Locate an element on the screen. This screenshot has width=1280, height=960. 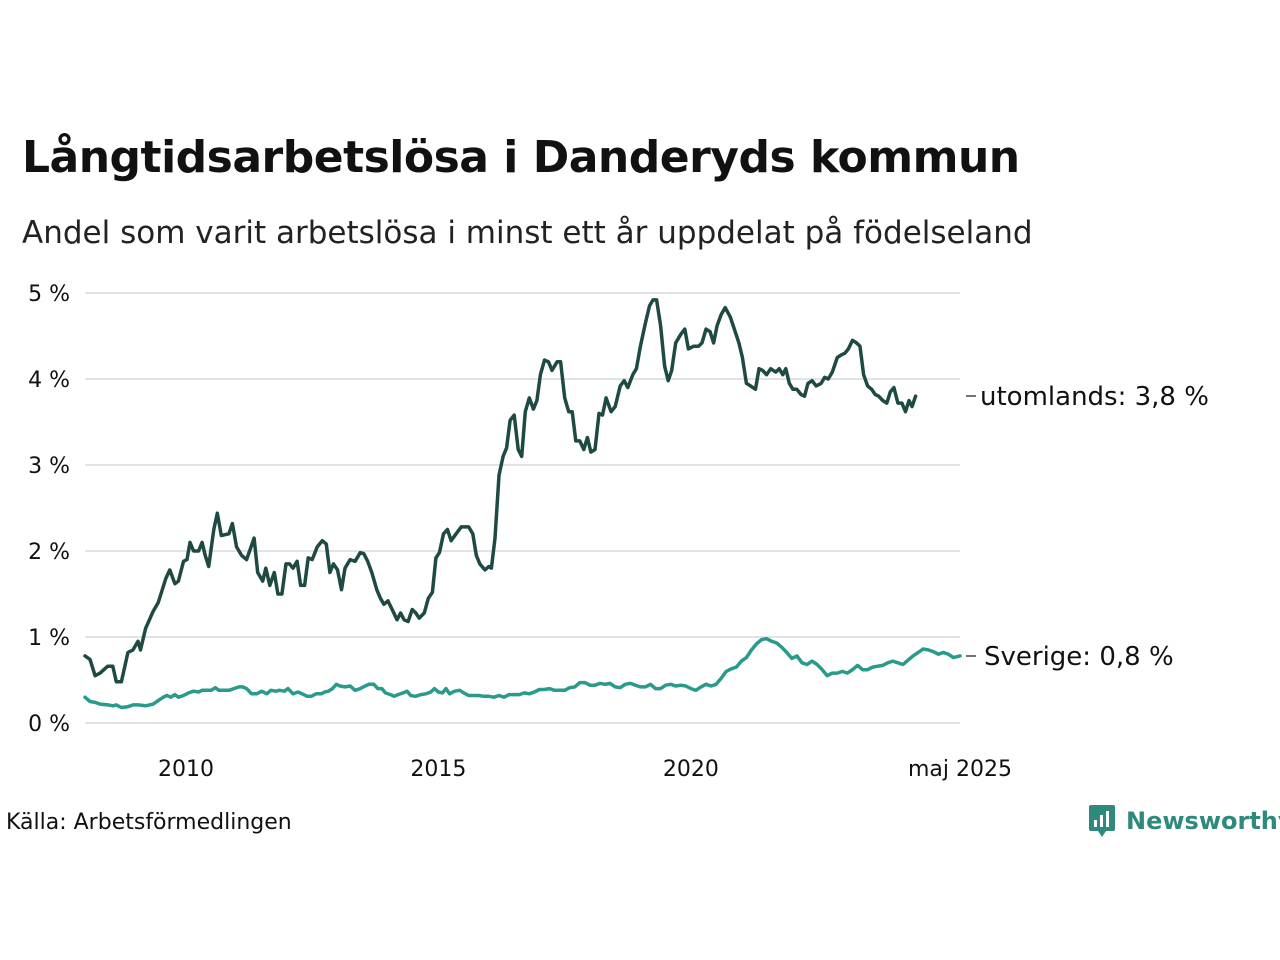
x-tick-label: 2015 is located at coordinates (438, 769).